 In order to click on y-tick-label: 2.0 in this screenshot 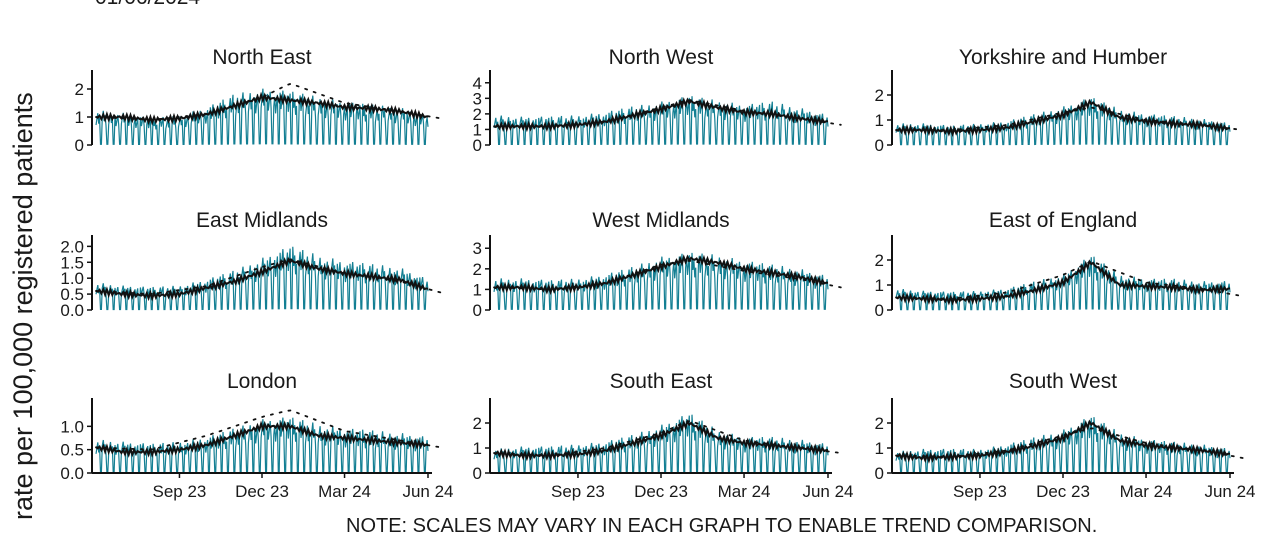, I will do `click(72, 246)`.